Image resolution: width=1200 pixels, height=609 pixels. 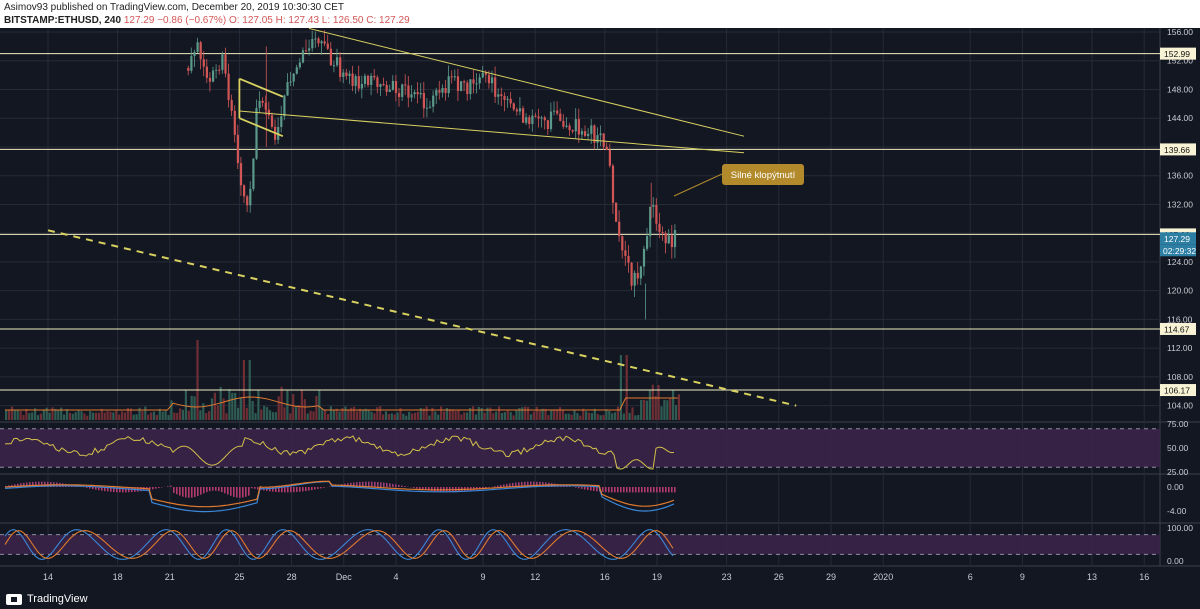 What do you see at coordinates (535, 577) in the screenshot?
I see `x-tick-label: 12` at bounding box center [535, 577].